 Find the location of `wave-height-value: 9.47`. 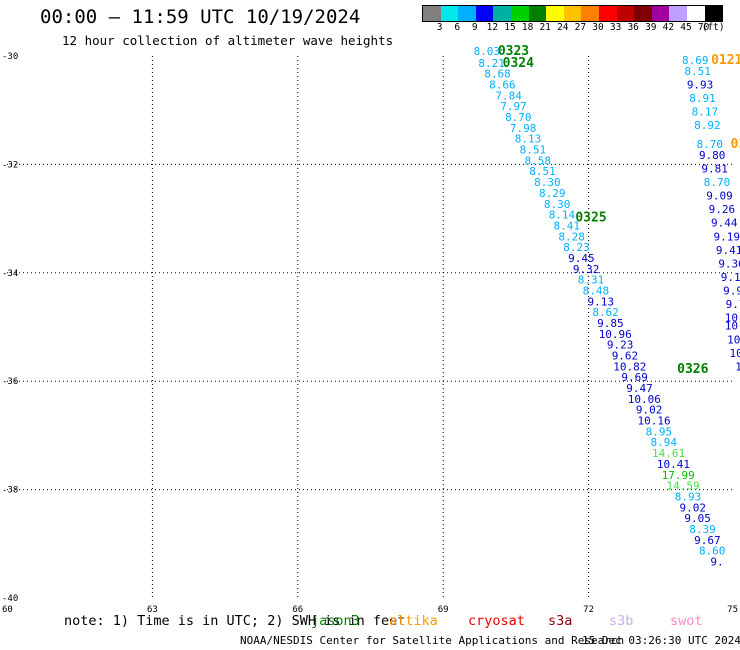

wave-height-value: 9.47 is located at coordinates (639, 388).